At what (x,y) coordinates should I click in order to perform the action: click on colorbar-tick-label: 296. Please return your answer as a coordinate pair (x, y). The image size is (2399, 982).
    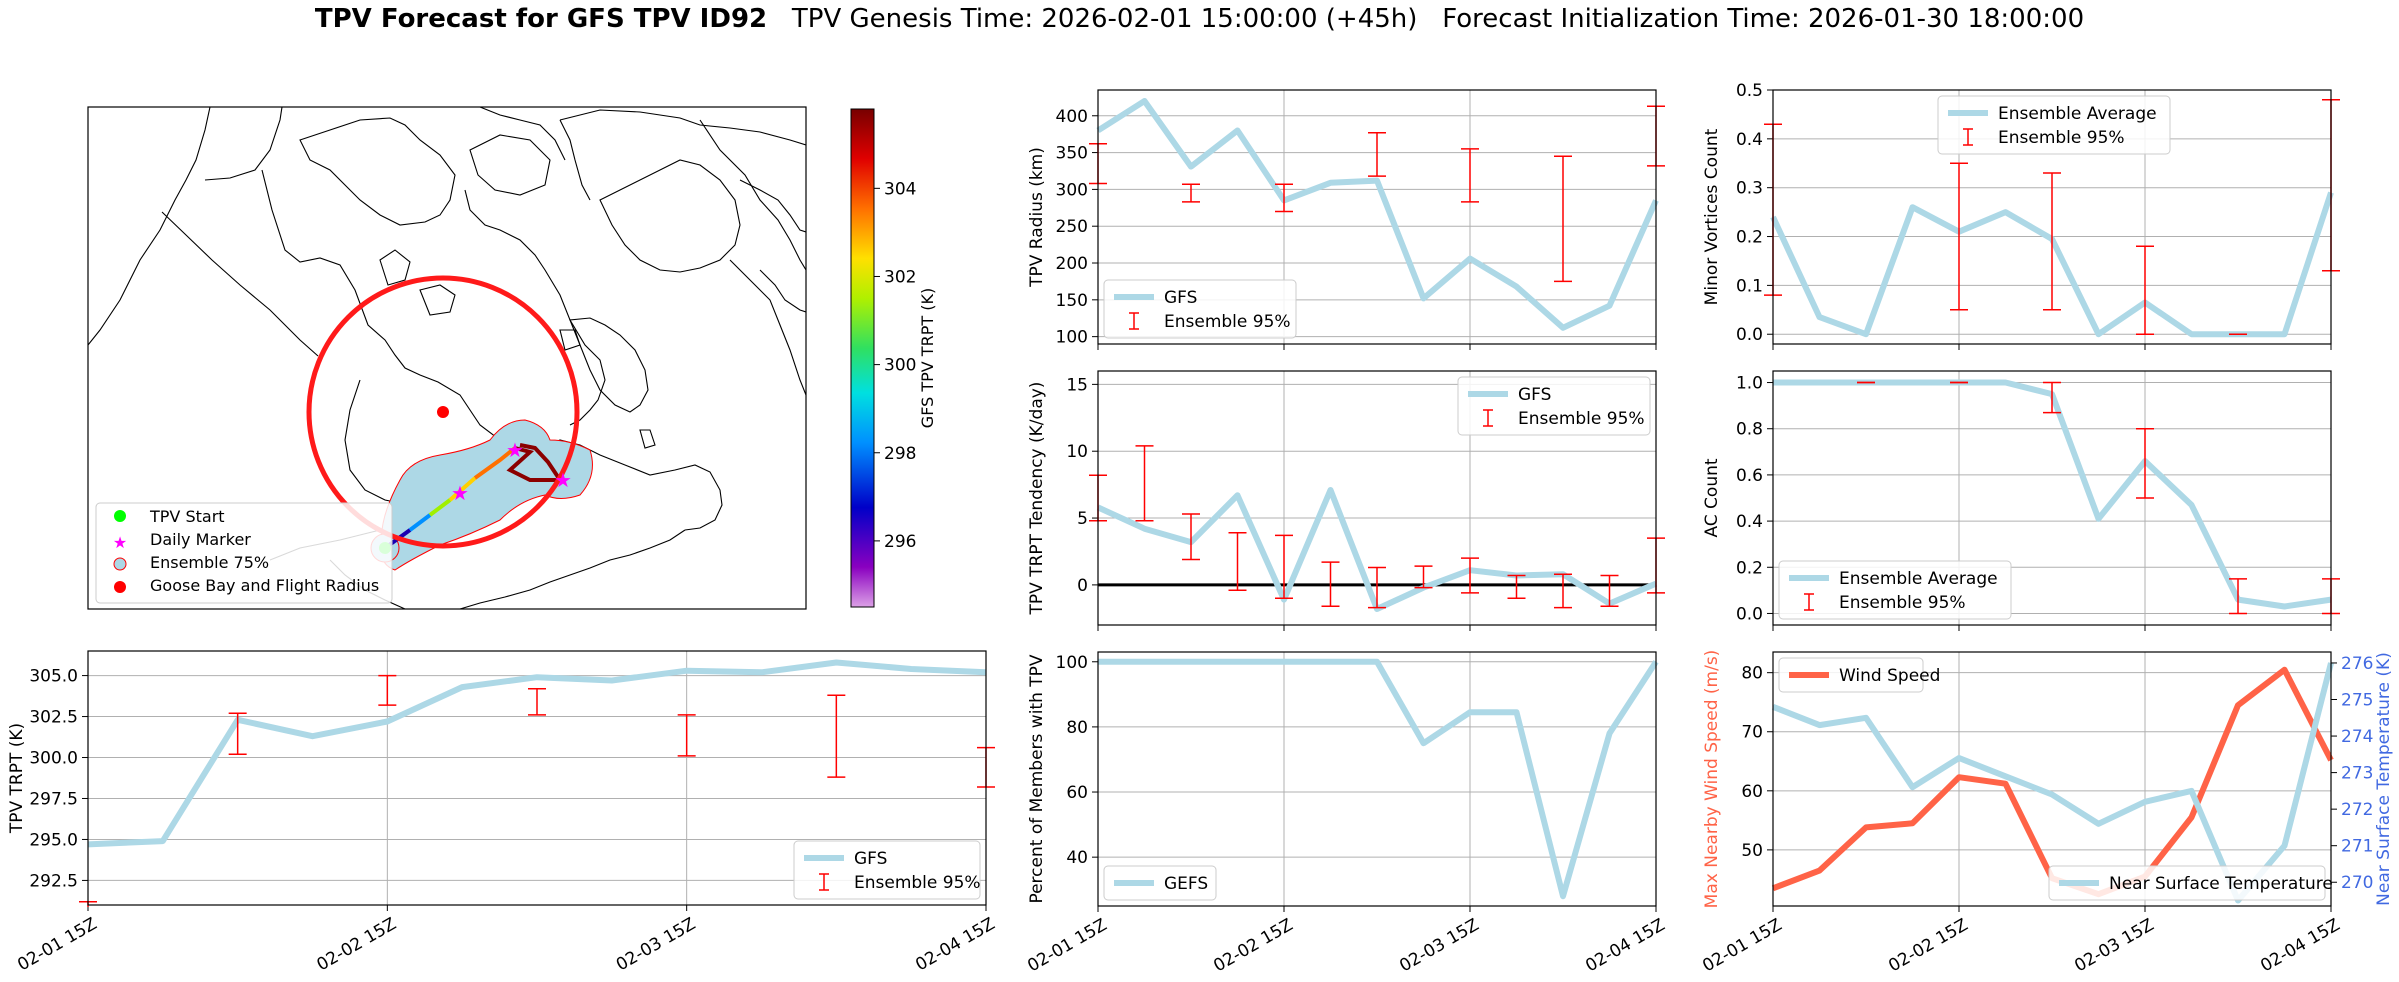
    Looking at the image, I should click on (900, 542).